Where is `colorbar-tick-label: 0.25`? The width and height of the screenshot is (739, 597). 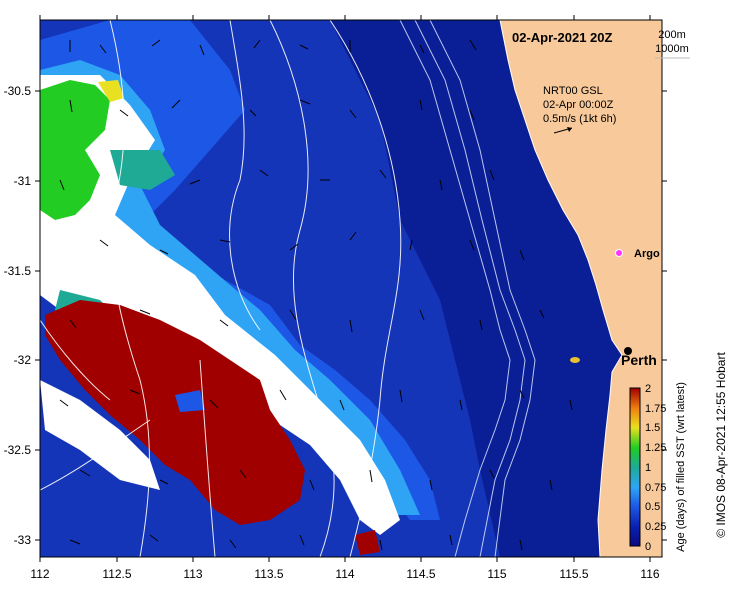 colorbar-tick-label: 0.25 is located at coordinates (655, 527).